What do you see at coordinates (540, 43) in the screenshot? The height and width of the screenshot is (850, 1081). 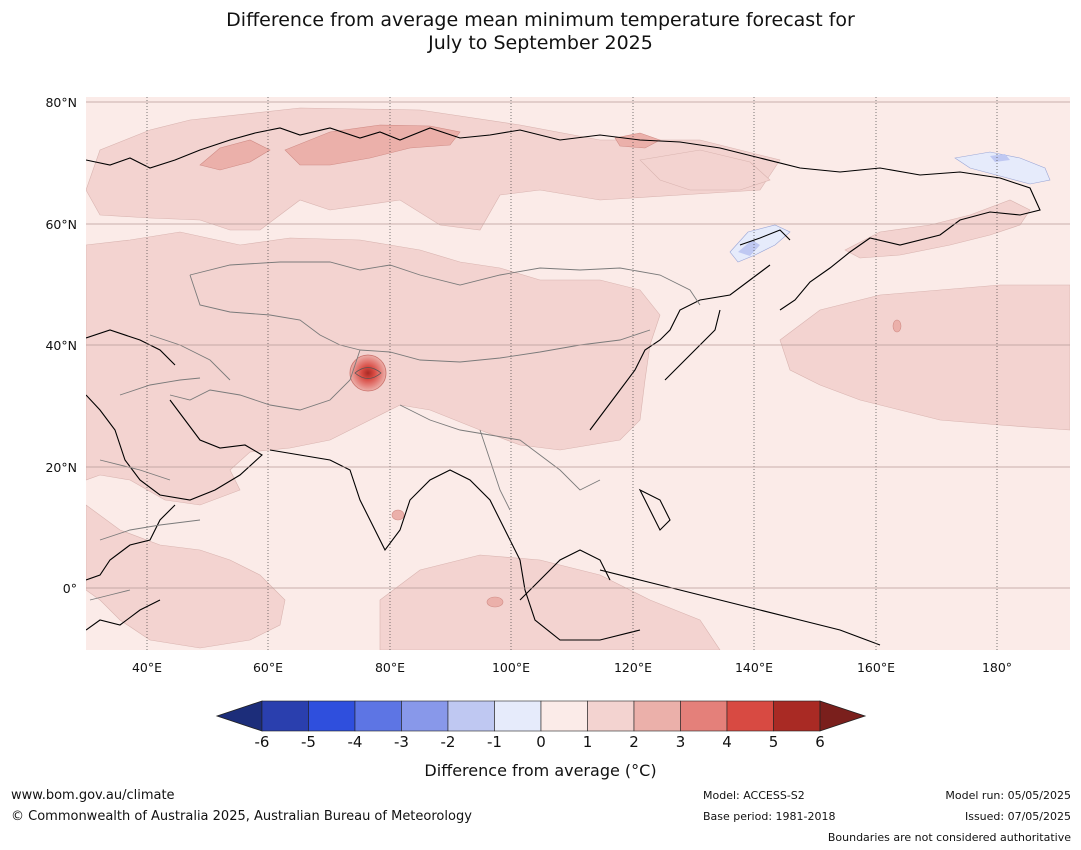 I see `title-line-2: July to September 2025` at bounding box center [540, 43].